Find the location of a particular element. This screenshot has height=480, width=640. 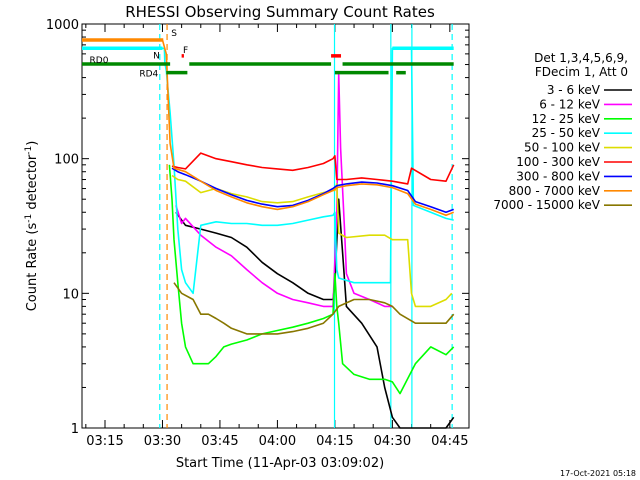

x-axis-label: Start Time (11-Apr-03 03:09:02) is located at coordinates (280, 463).